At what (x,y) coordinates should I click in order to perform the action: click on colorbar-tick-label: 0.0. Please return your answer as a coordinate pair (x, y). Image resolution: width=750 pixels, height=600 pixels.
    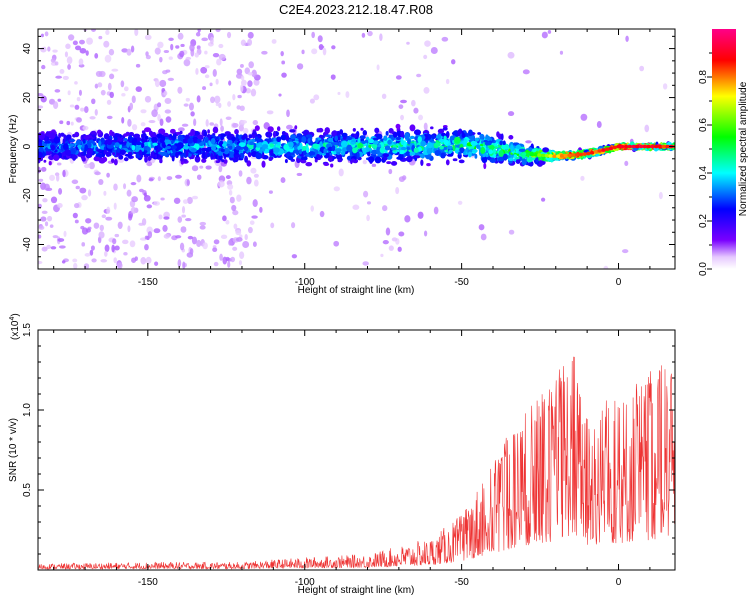
    Looking at the image, I should click on (703, 269).